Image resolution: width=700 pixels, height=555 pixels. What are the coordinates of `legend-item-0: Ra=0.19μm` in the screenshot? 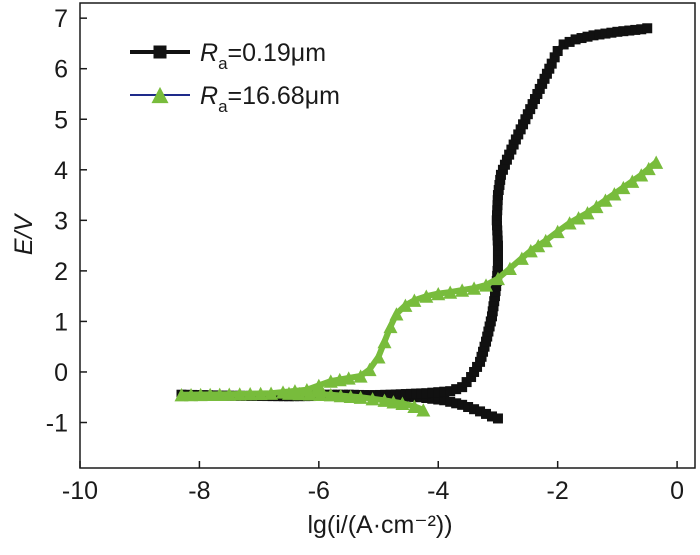 It's located at (228, 56).